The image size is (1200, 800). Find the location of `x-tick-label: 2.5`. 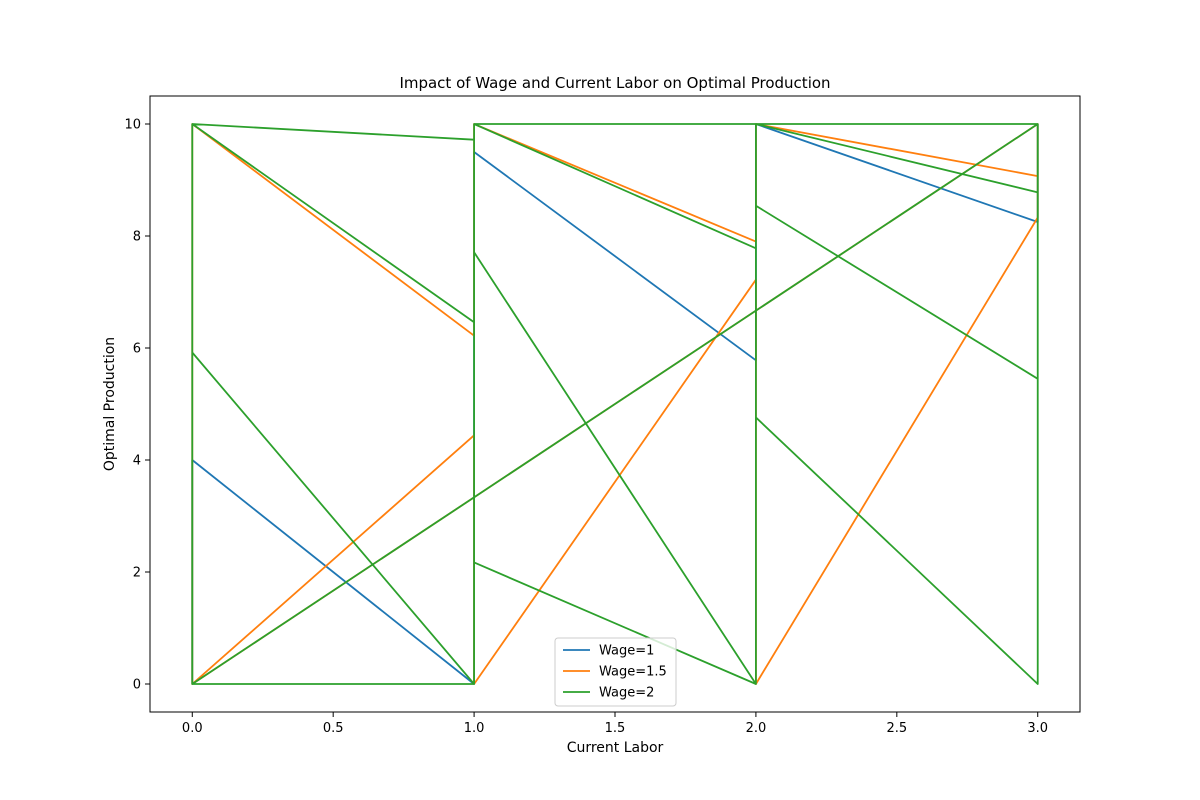

x-tick-label: 2.5 is located at coordinates (896, 728).